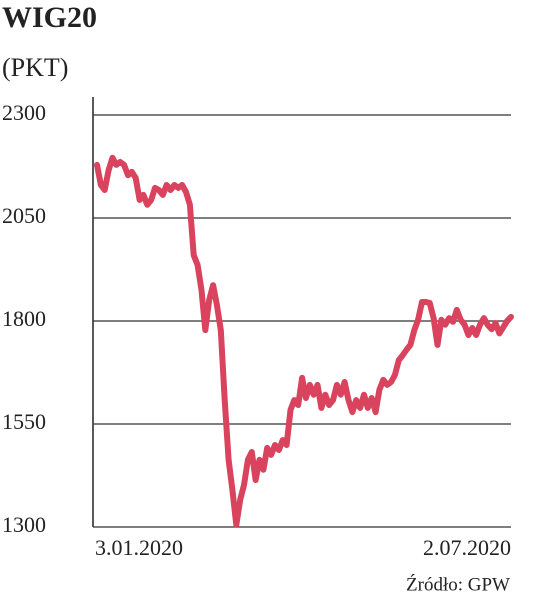 This screenshot has width=536, height=603. I want to click on y-tick-label: 2300, so click(24, 112).